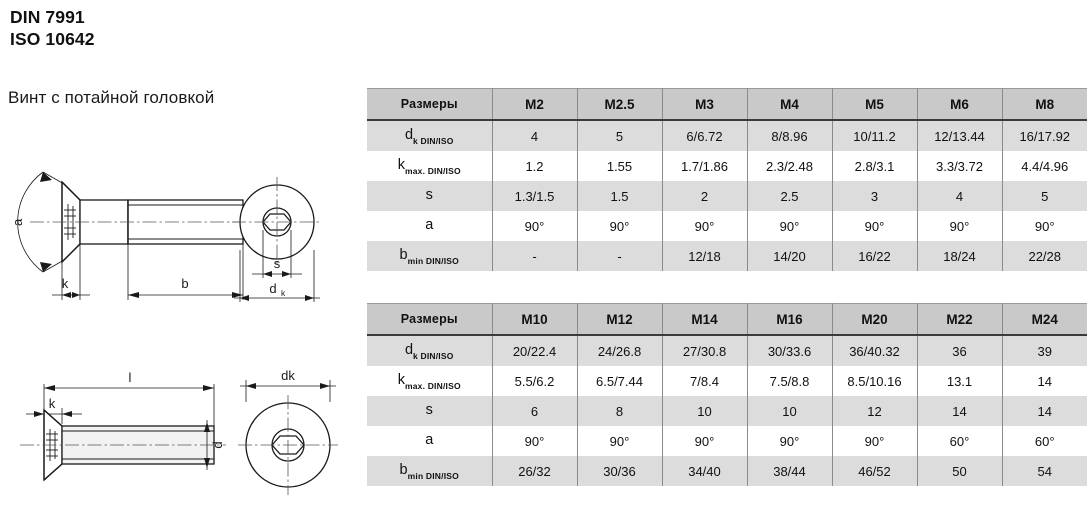 The width and height of the screenshot is (1087, 505). I want to click on header-size-m6: M6, so click(959, 104).